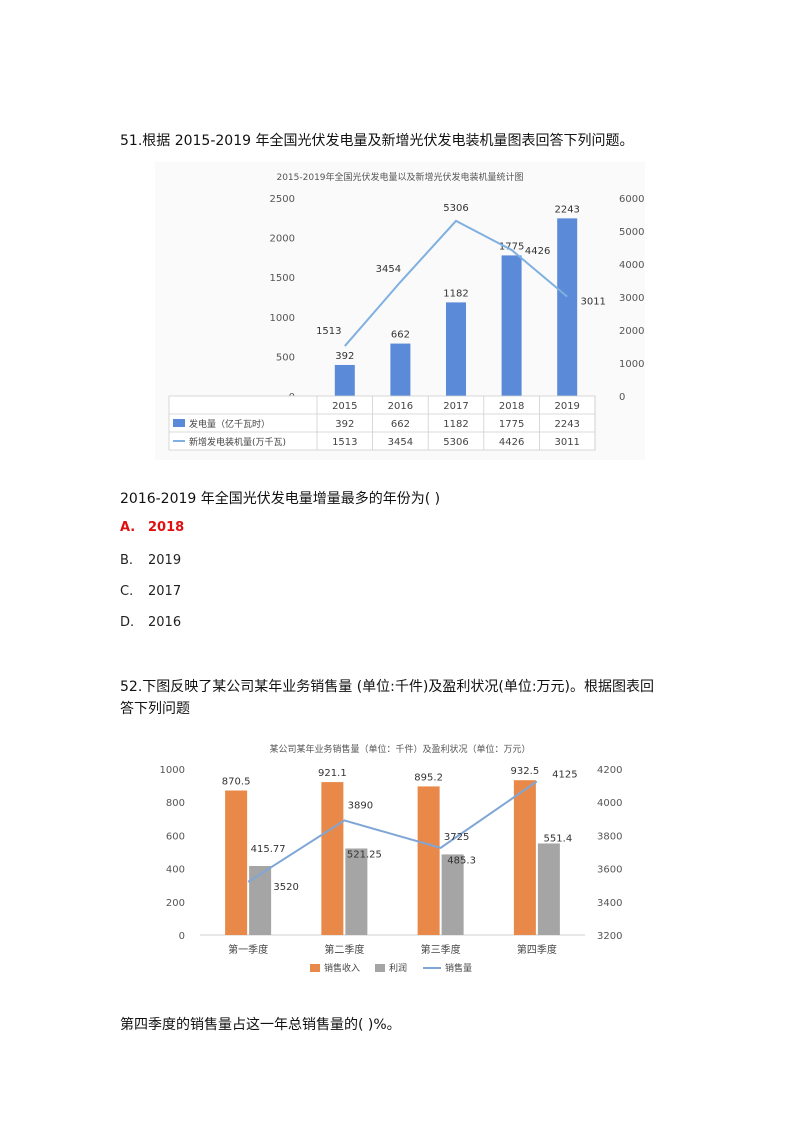 Image resolution: width=800 pixels, height=1132 pixels. What do you see at coordinates (282, 278) in the screenshot?
I see `chart-1-left-tick: 1500` at bounding box center [282, 278].